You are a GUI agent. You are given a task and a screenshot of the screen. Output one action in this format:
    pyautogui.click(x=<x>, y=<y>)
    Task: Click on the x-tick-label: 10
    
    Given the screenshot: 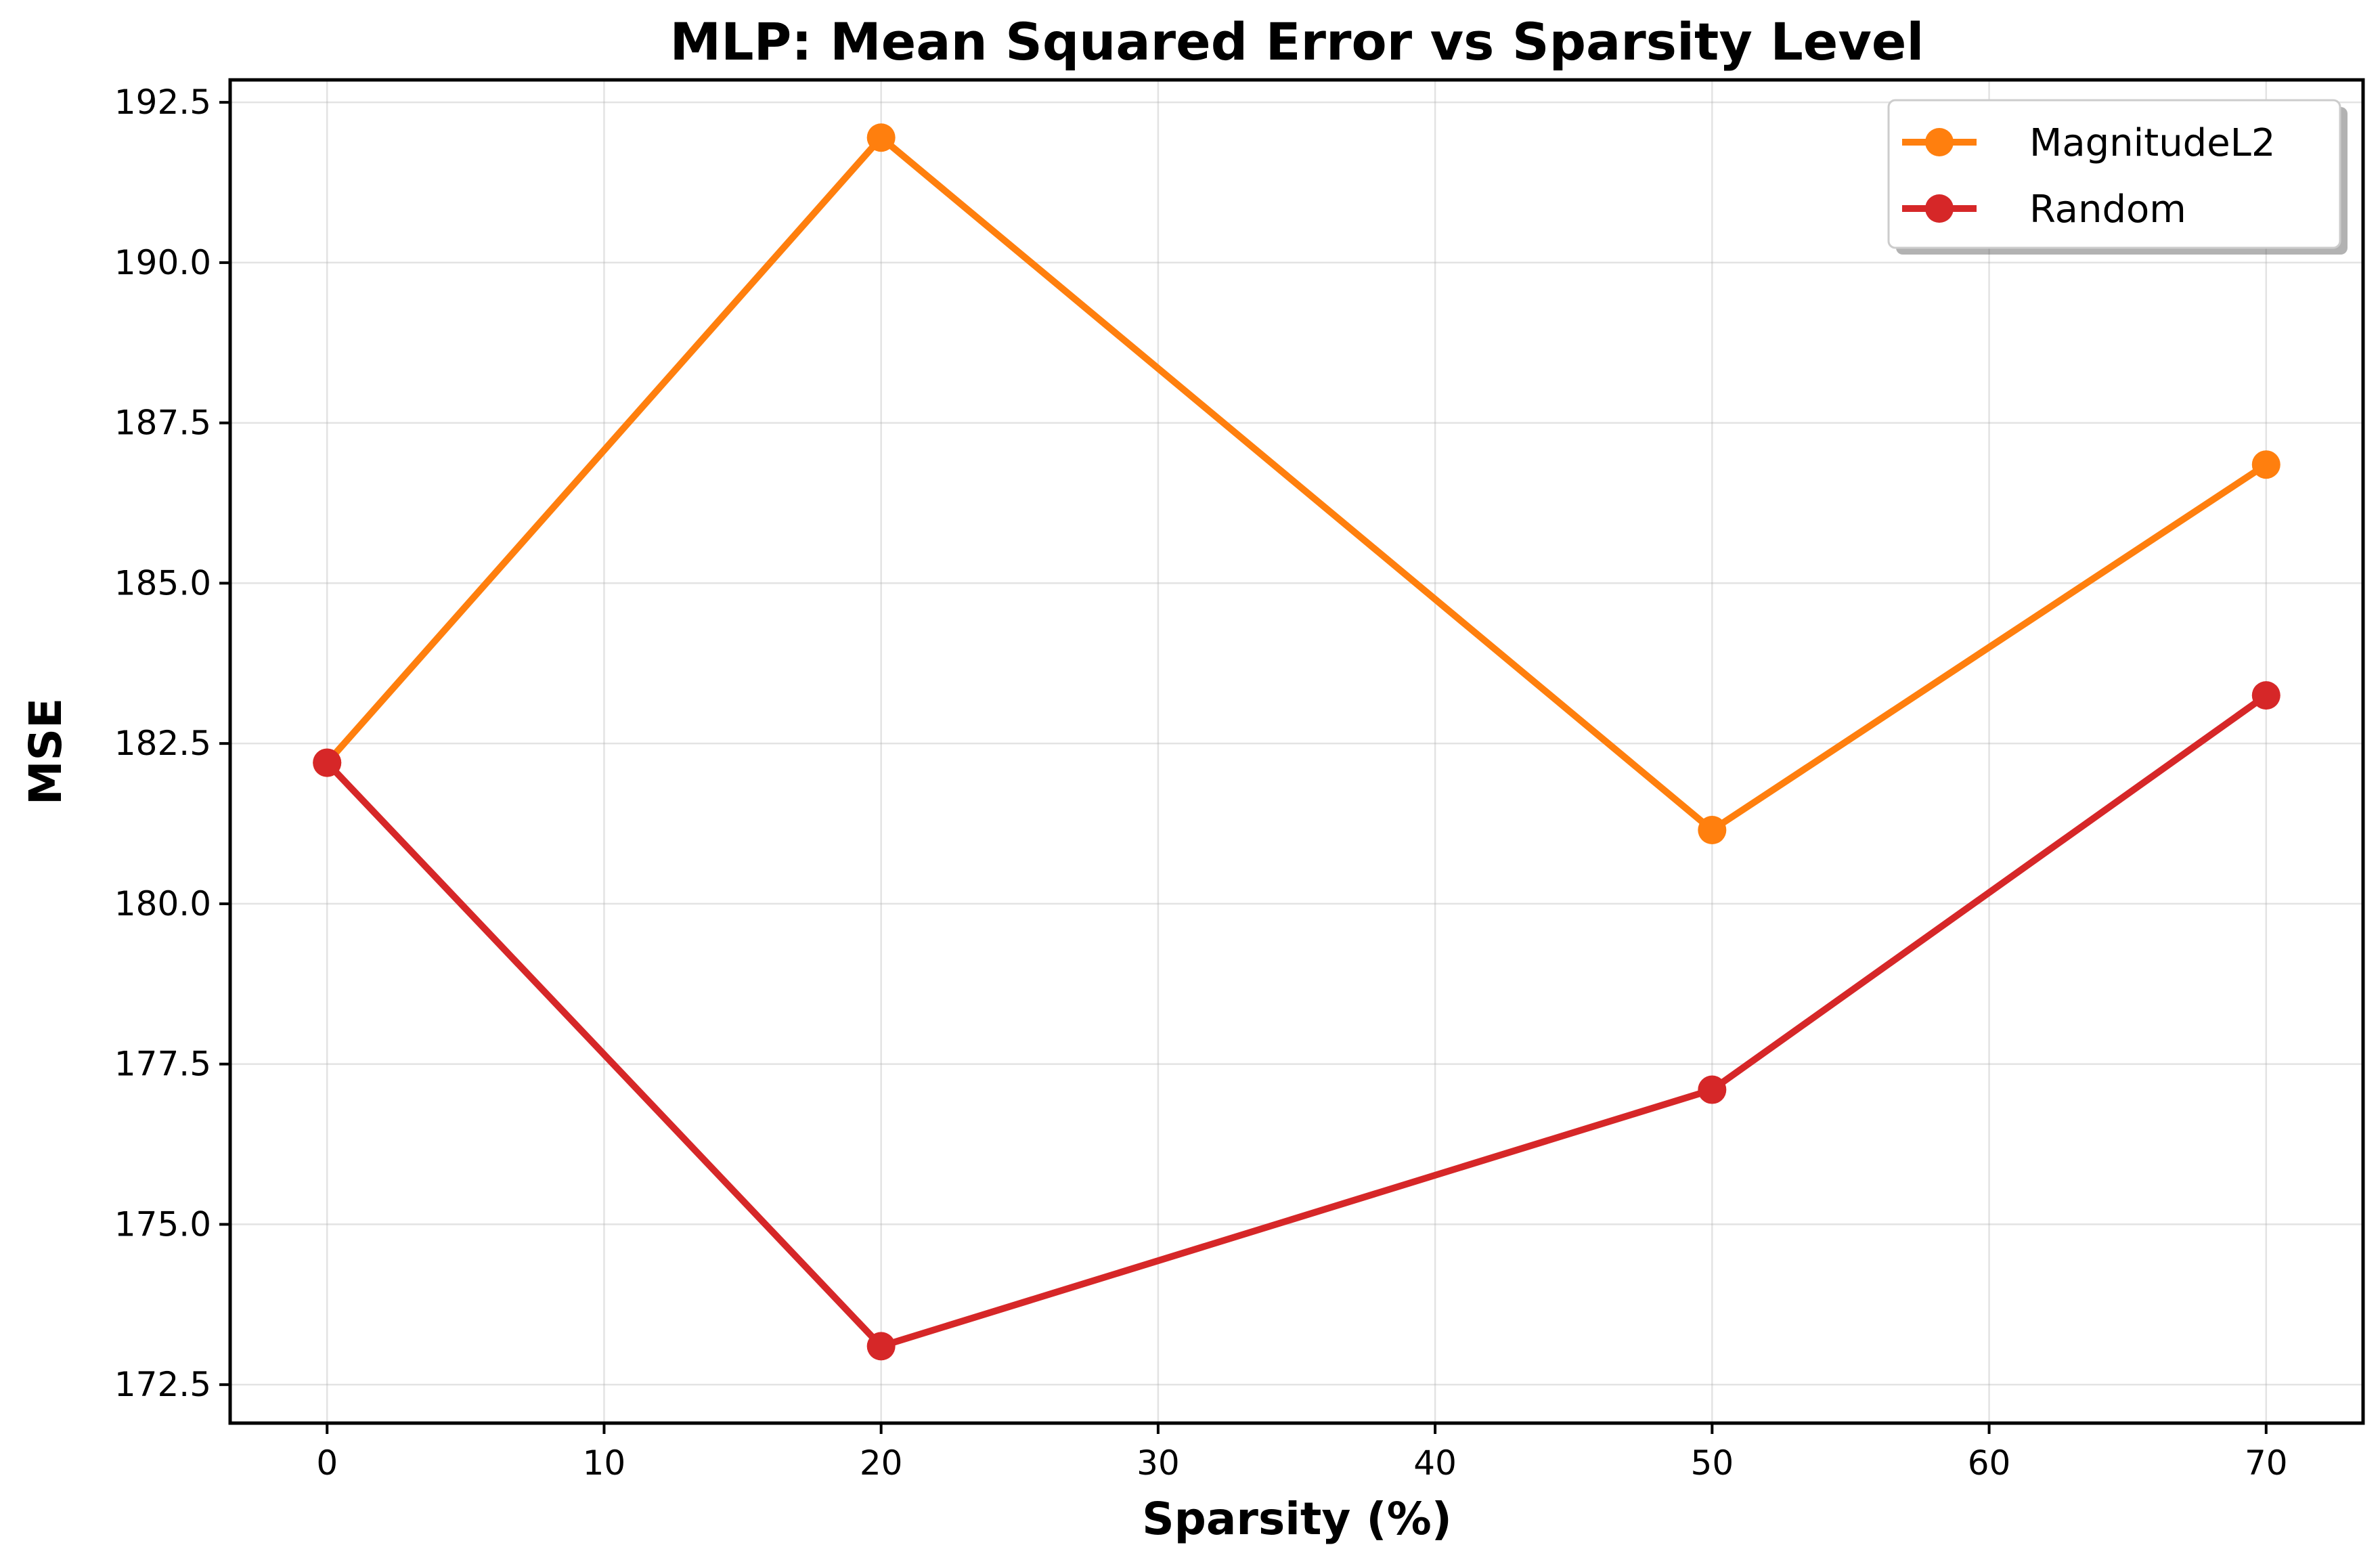 What is the action you would take?
    pyautogui.click(x=604, y=1463)
    